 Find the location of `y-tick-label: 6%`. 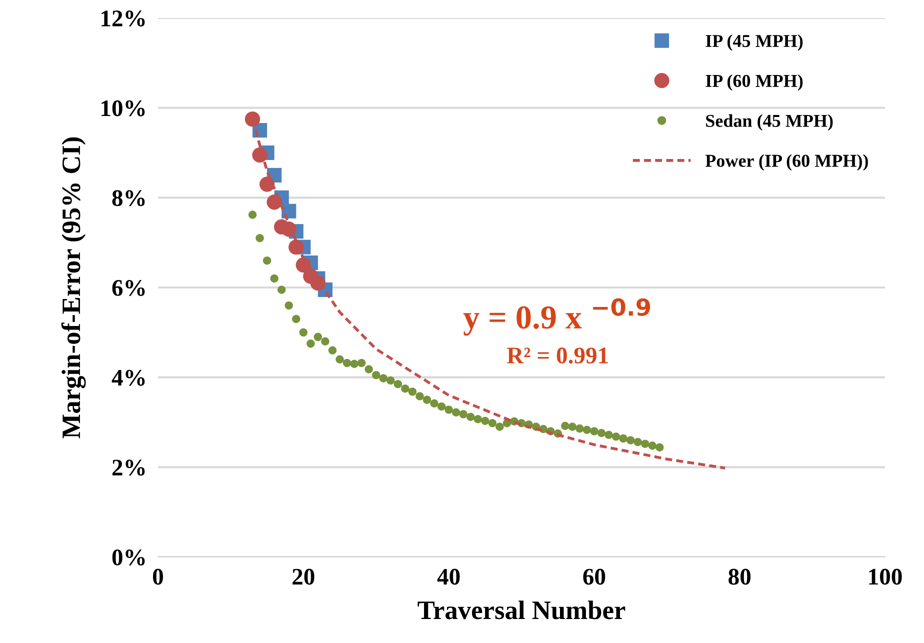

y-tick-label: 6% is located at coordinates (128, 288).